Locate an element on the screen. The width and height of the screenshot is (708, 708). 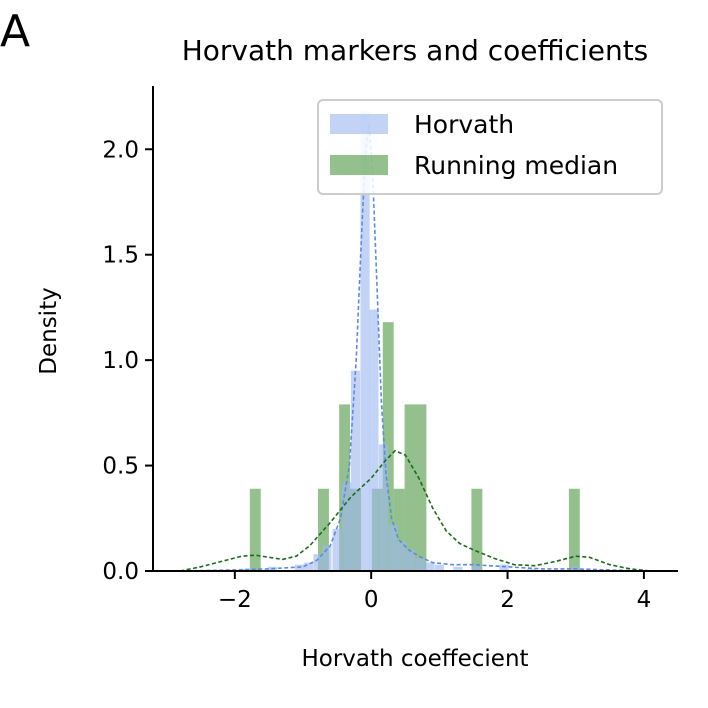
legend-label-horvath: Horvath is located at coordinates (464, 124).